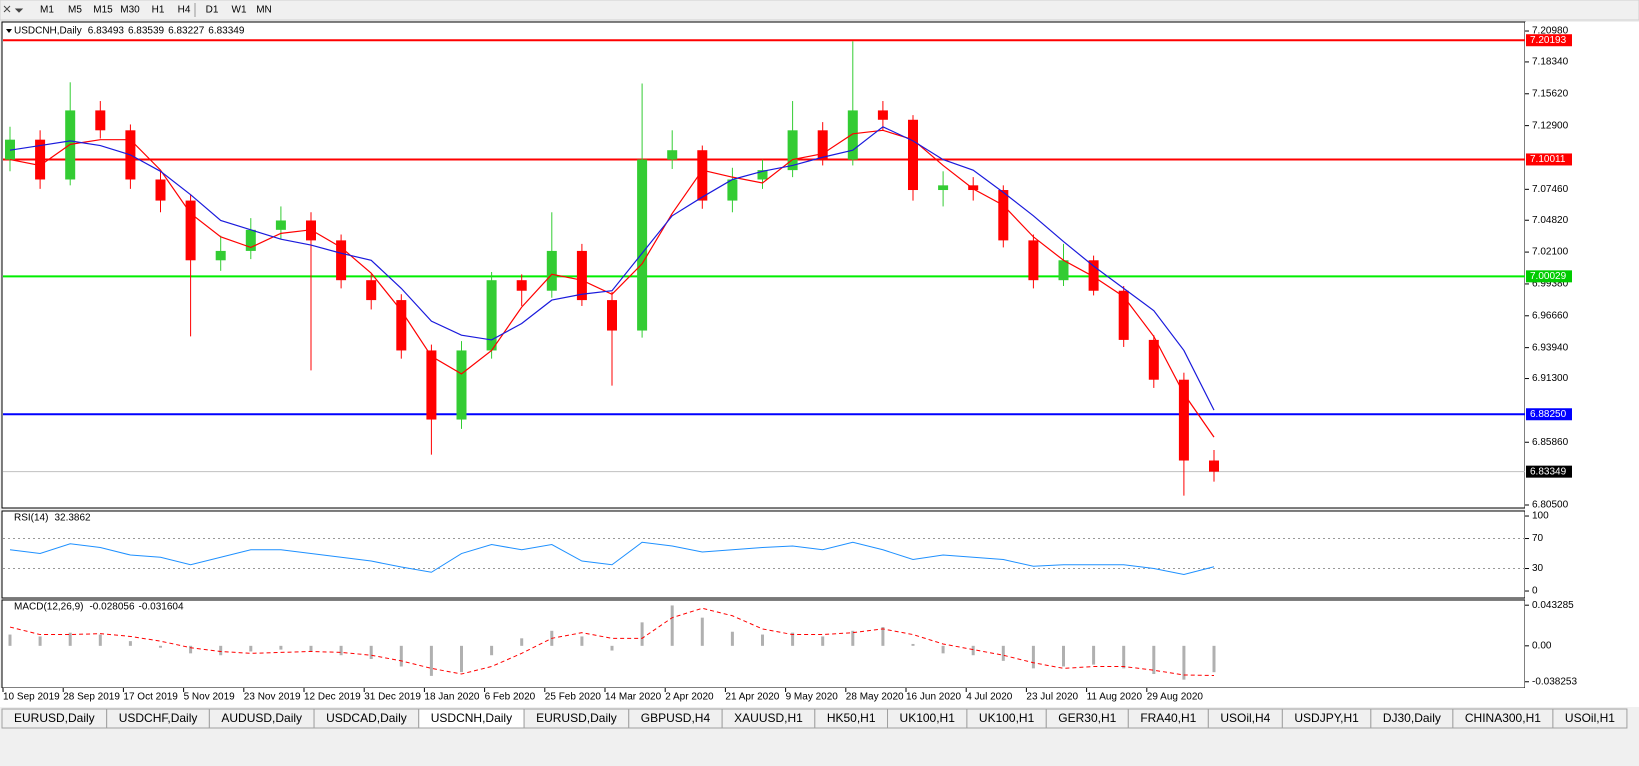  What do you see at coordinates (106, 31) in the screenshot?
I see `indicator-value: 6.83493` at bounding box center [106, 31].